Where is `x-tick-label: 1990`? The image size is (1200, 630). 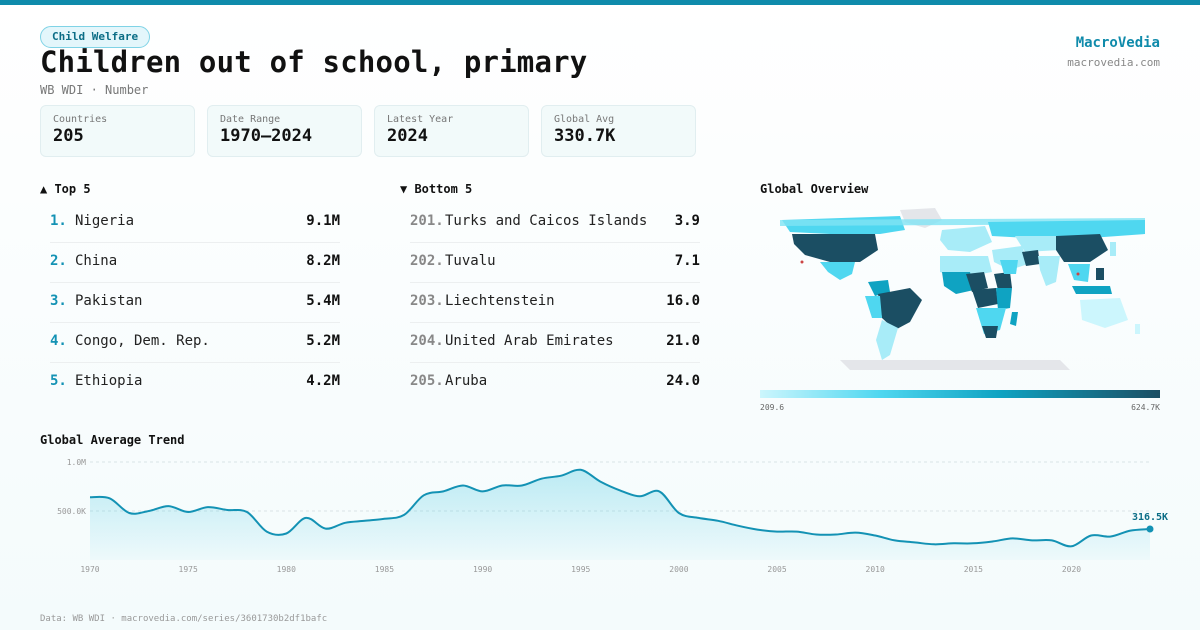 x-tick-label: 1990 is located at coordinates (482, 569).